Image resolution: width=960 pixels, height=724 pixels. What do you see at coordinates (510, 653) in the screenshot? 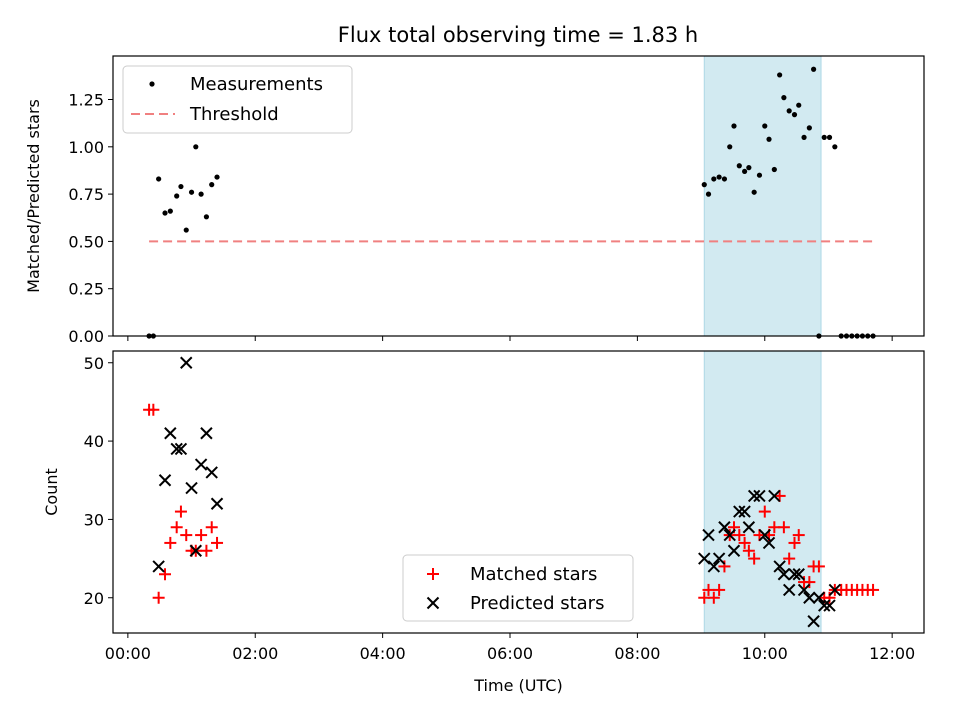
I see `bottom-xtick-label: 06:00` at bounding box center [510, 653].